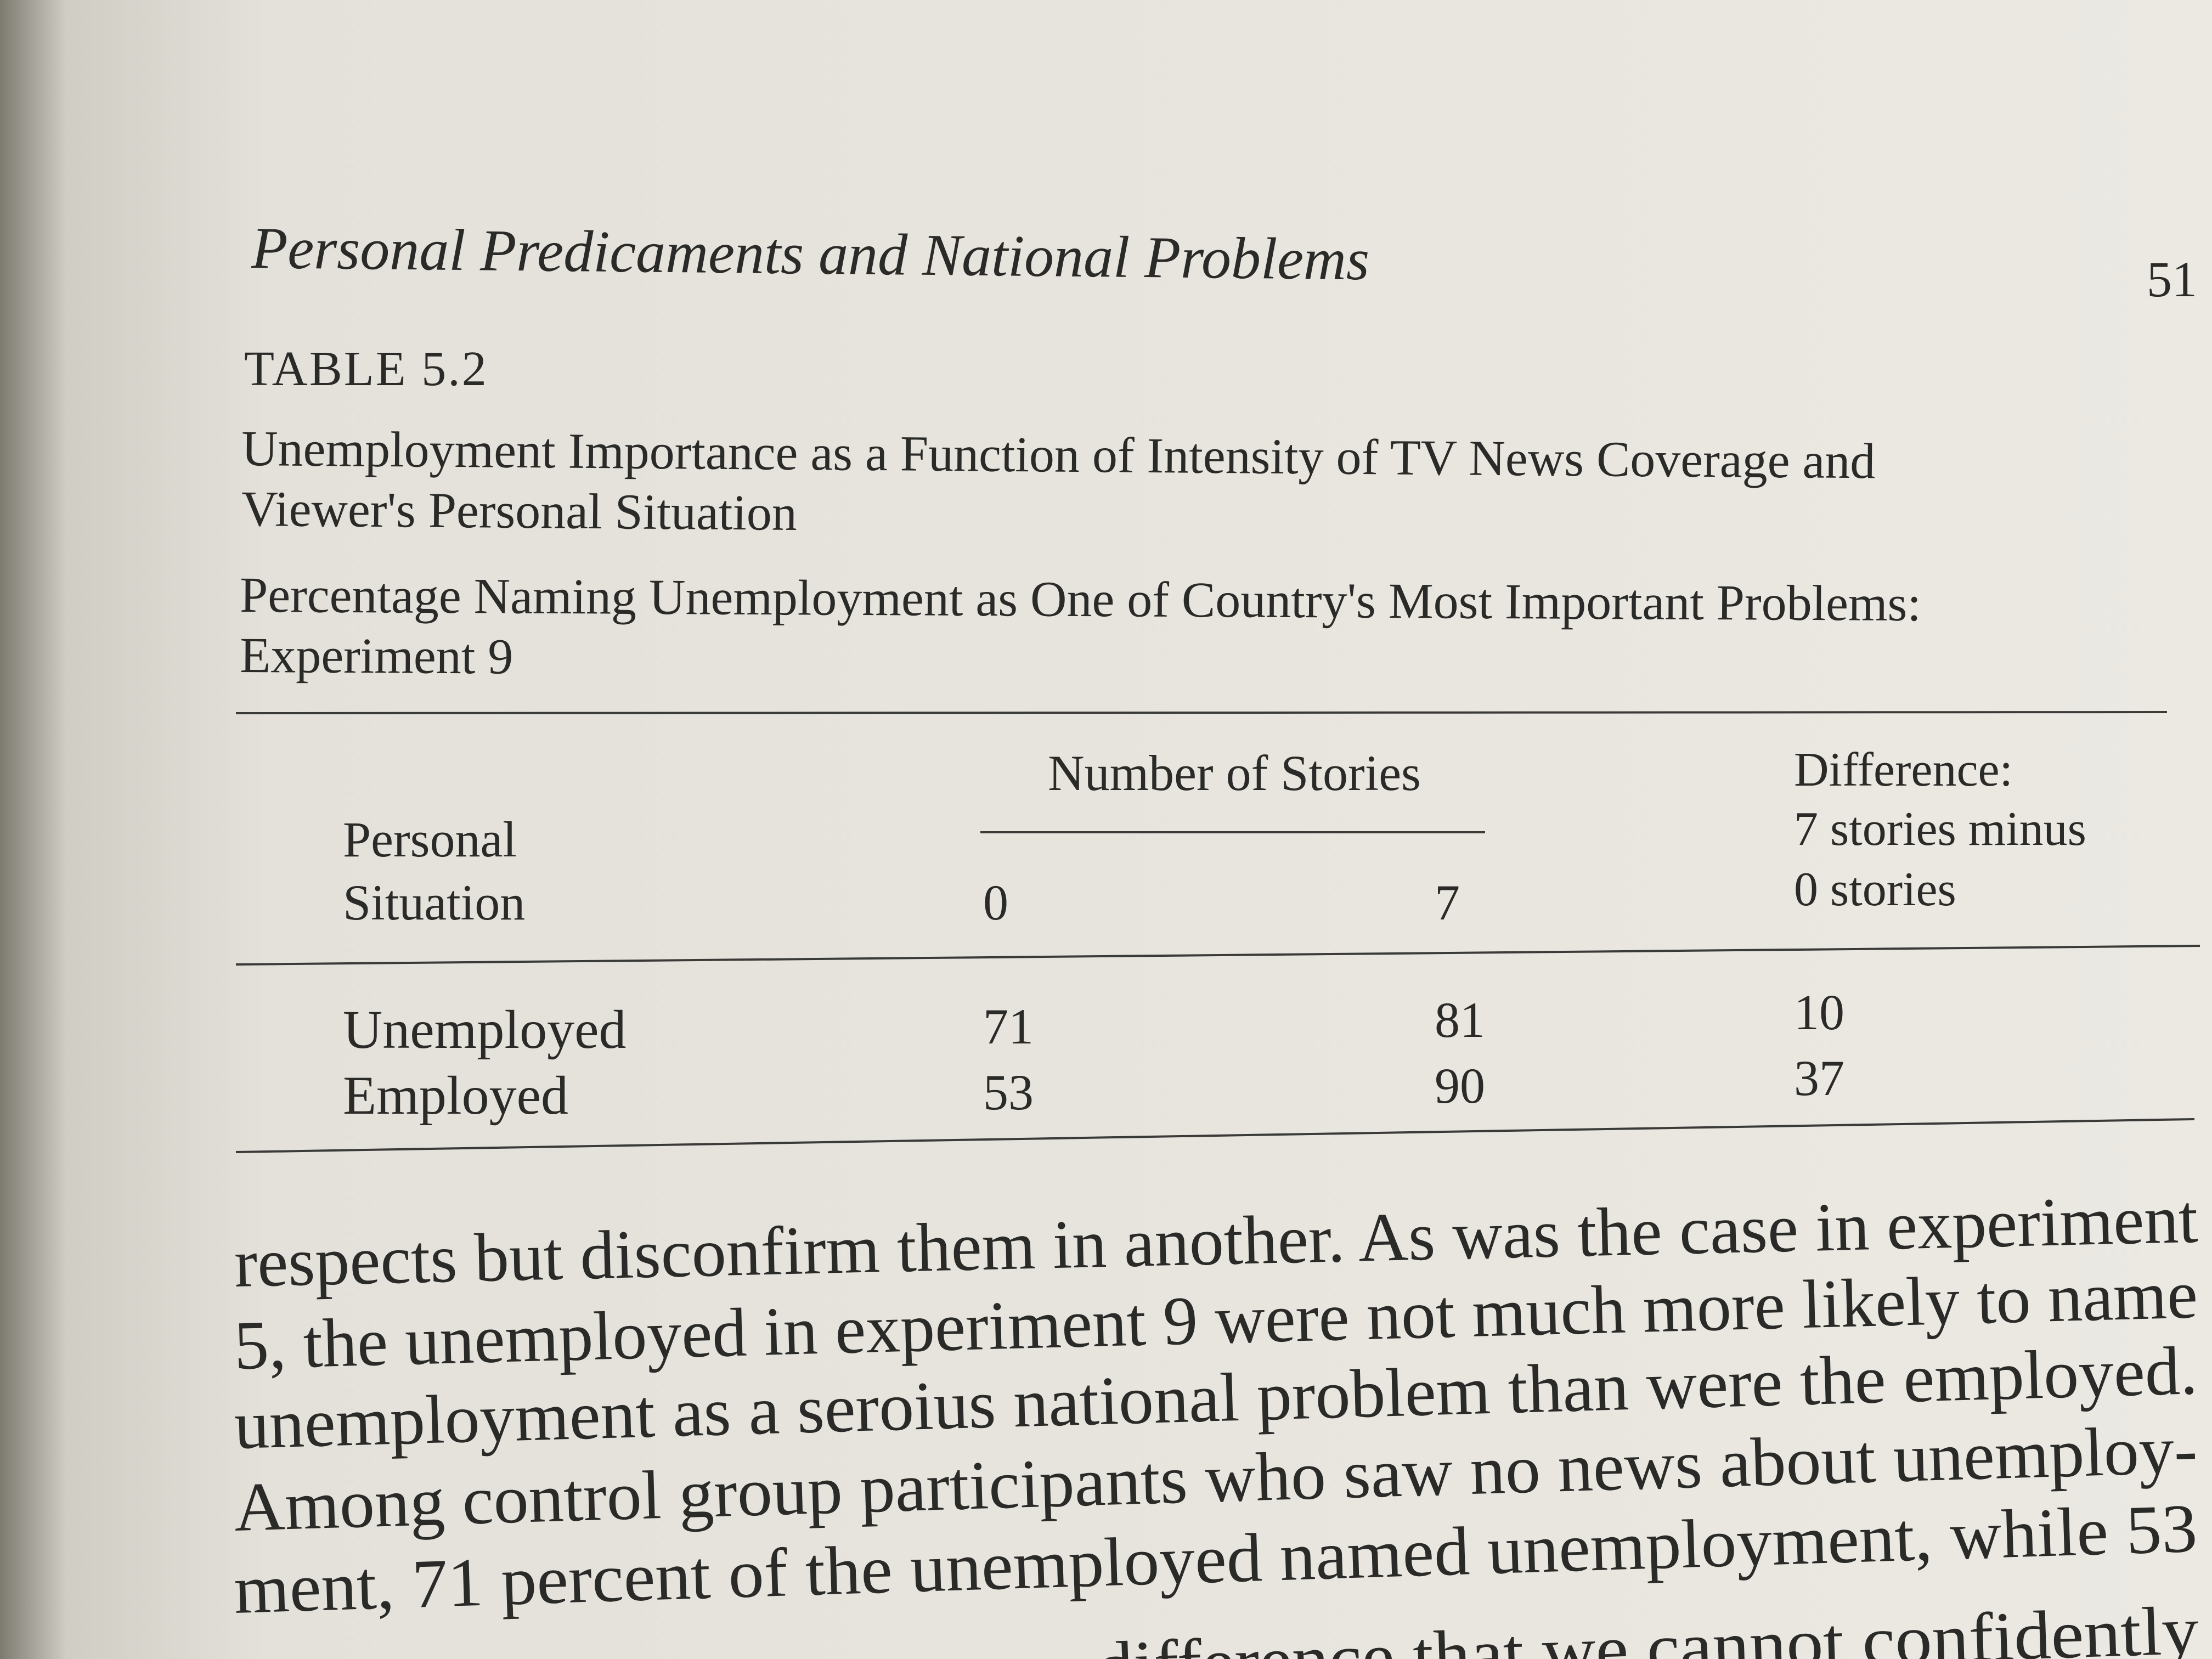  What do you see at coordinates (434, 902) in the screenshot?
I see `row-header: Situation` at bounding box center [434, 902].